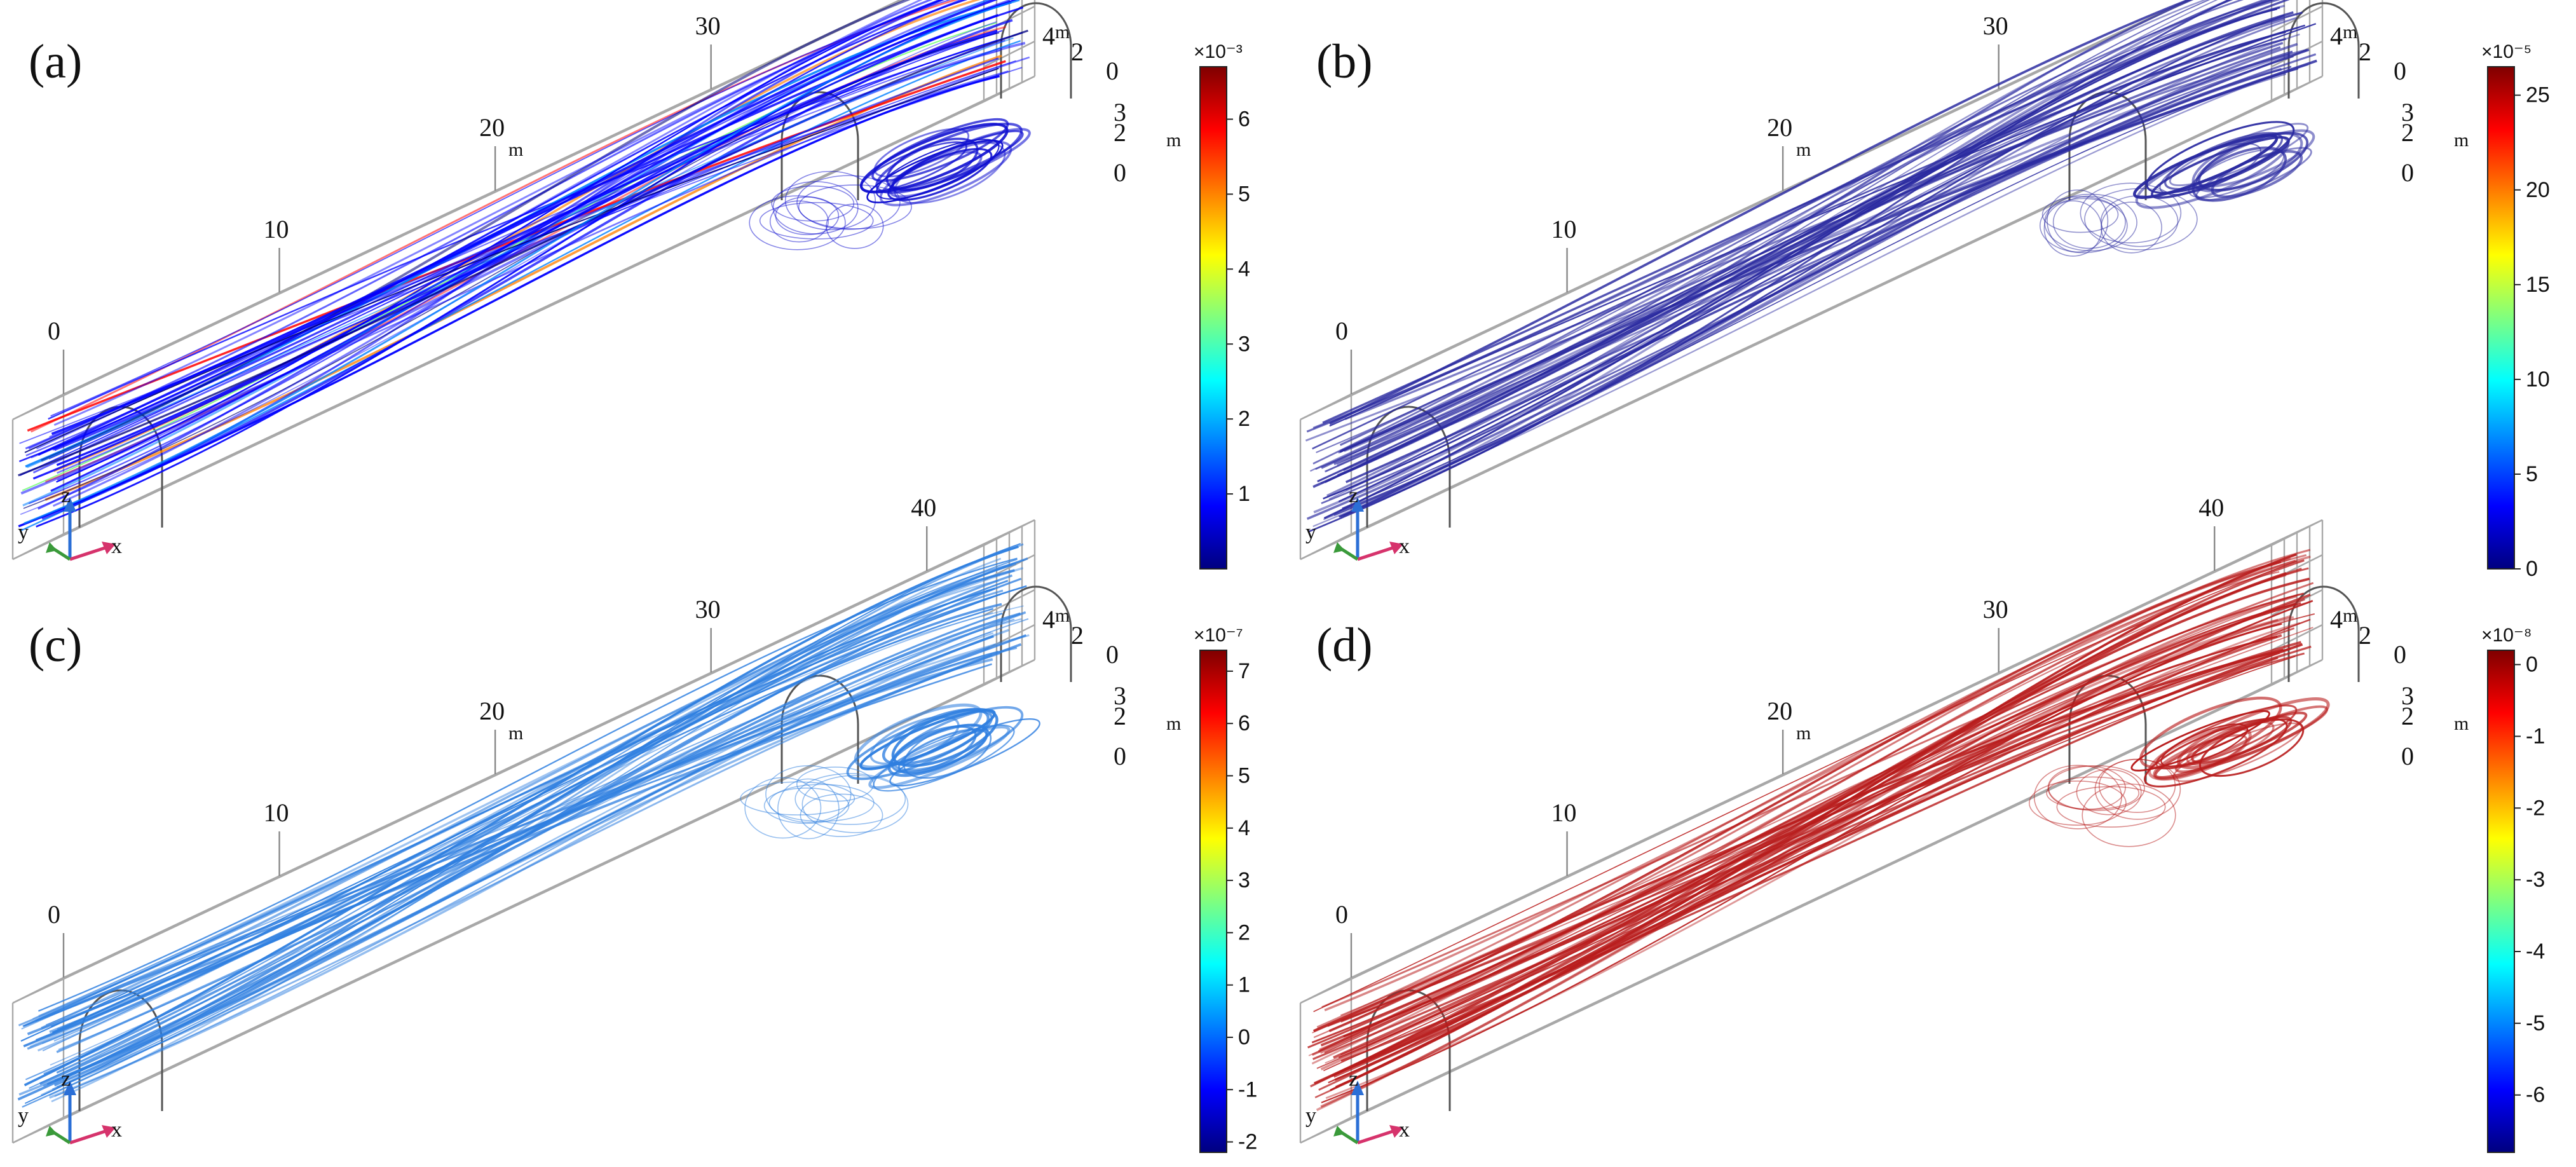 The width and height of the screenshot is (2576, 1167). Describe the element at coordinates (2535, 1095) in the screenshot. I see `colorbar-tick-label: -6` at that location.